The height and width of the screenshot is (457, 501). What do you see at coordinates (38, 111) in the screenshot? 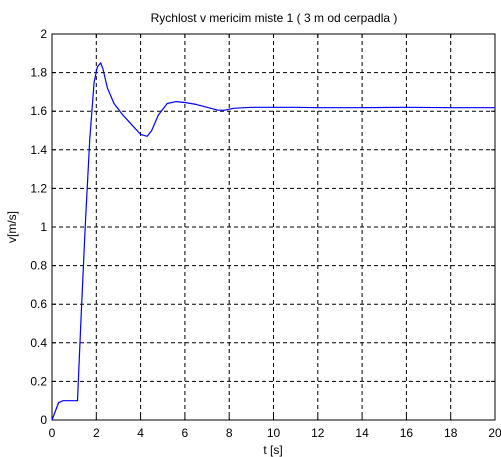
I see `y-tick-label: 1.6` at bounding box center [38, 111].